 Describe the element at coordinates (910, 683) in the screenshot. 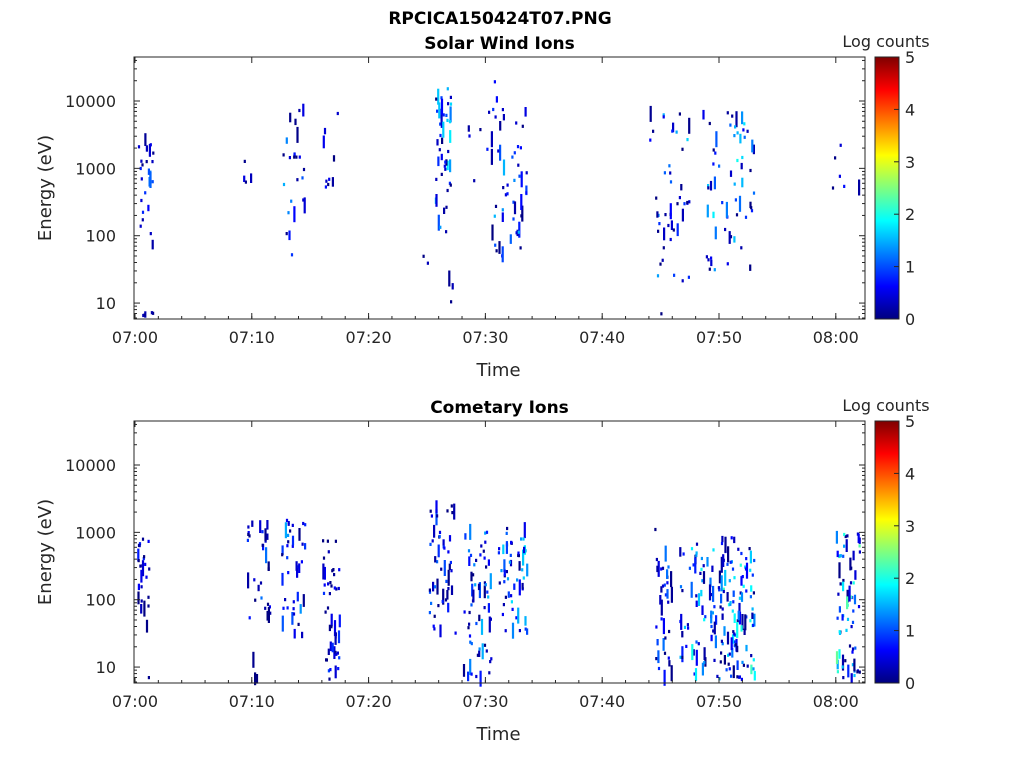

I see `colorbar-tick-label: 0` at that location.